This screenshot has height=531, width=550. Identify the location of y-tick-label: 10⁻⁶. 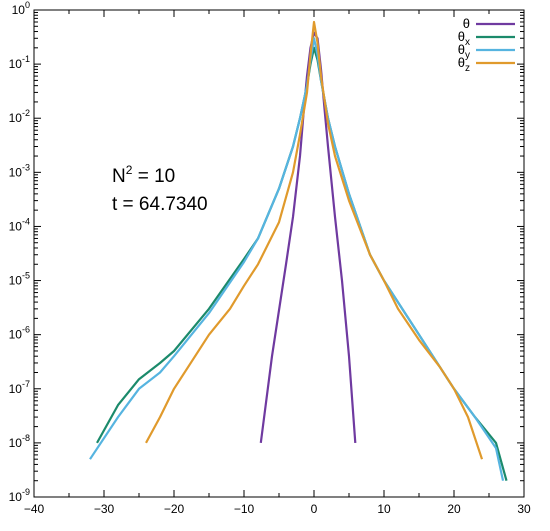
(19, 333).